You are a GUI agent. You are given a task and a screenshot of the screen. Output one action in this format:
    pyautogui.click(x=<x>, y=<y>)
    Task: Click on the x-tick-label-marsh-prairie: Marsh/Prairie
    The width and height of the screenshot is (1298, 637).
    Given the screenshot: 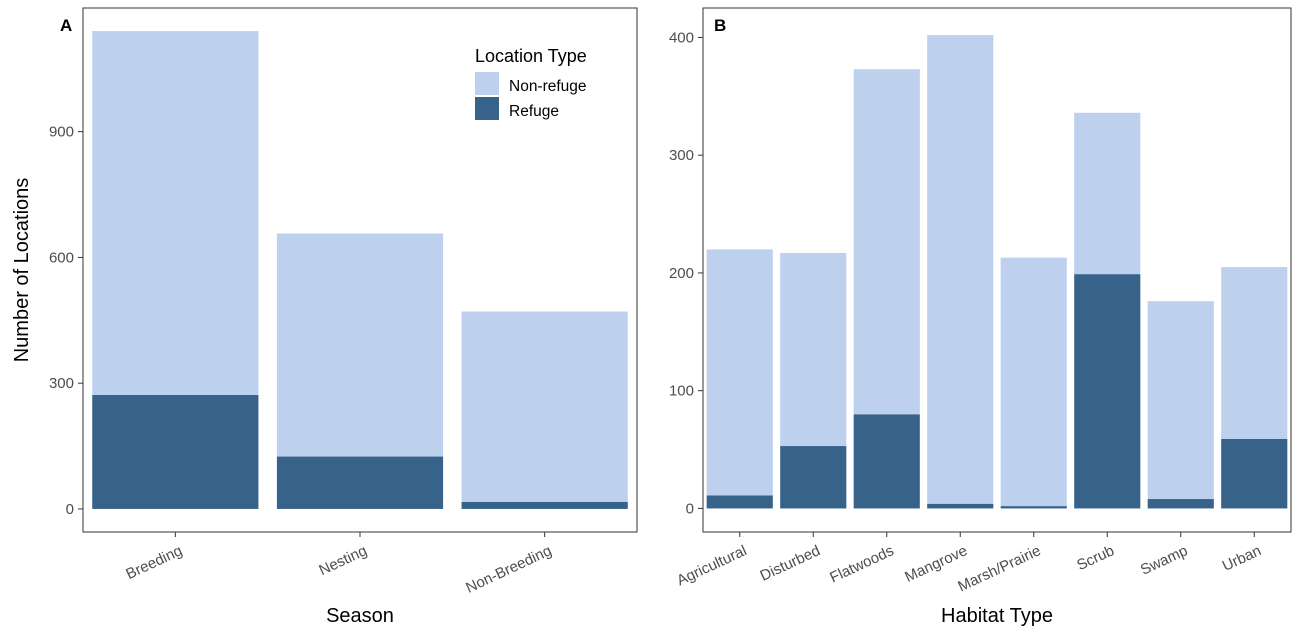 What is the action you would take?
    pyautogui.click(x=999, y=568)
    